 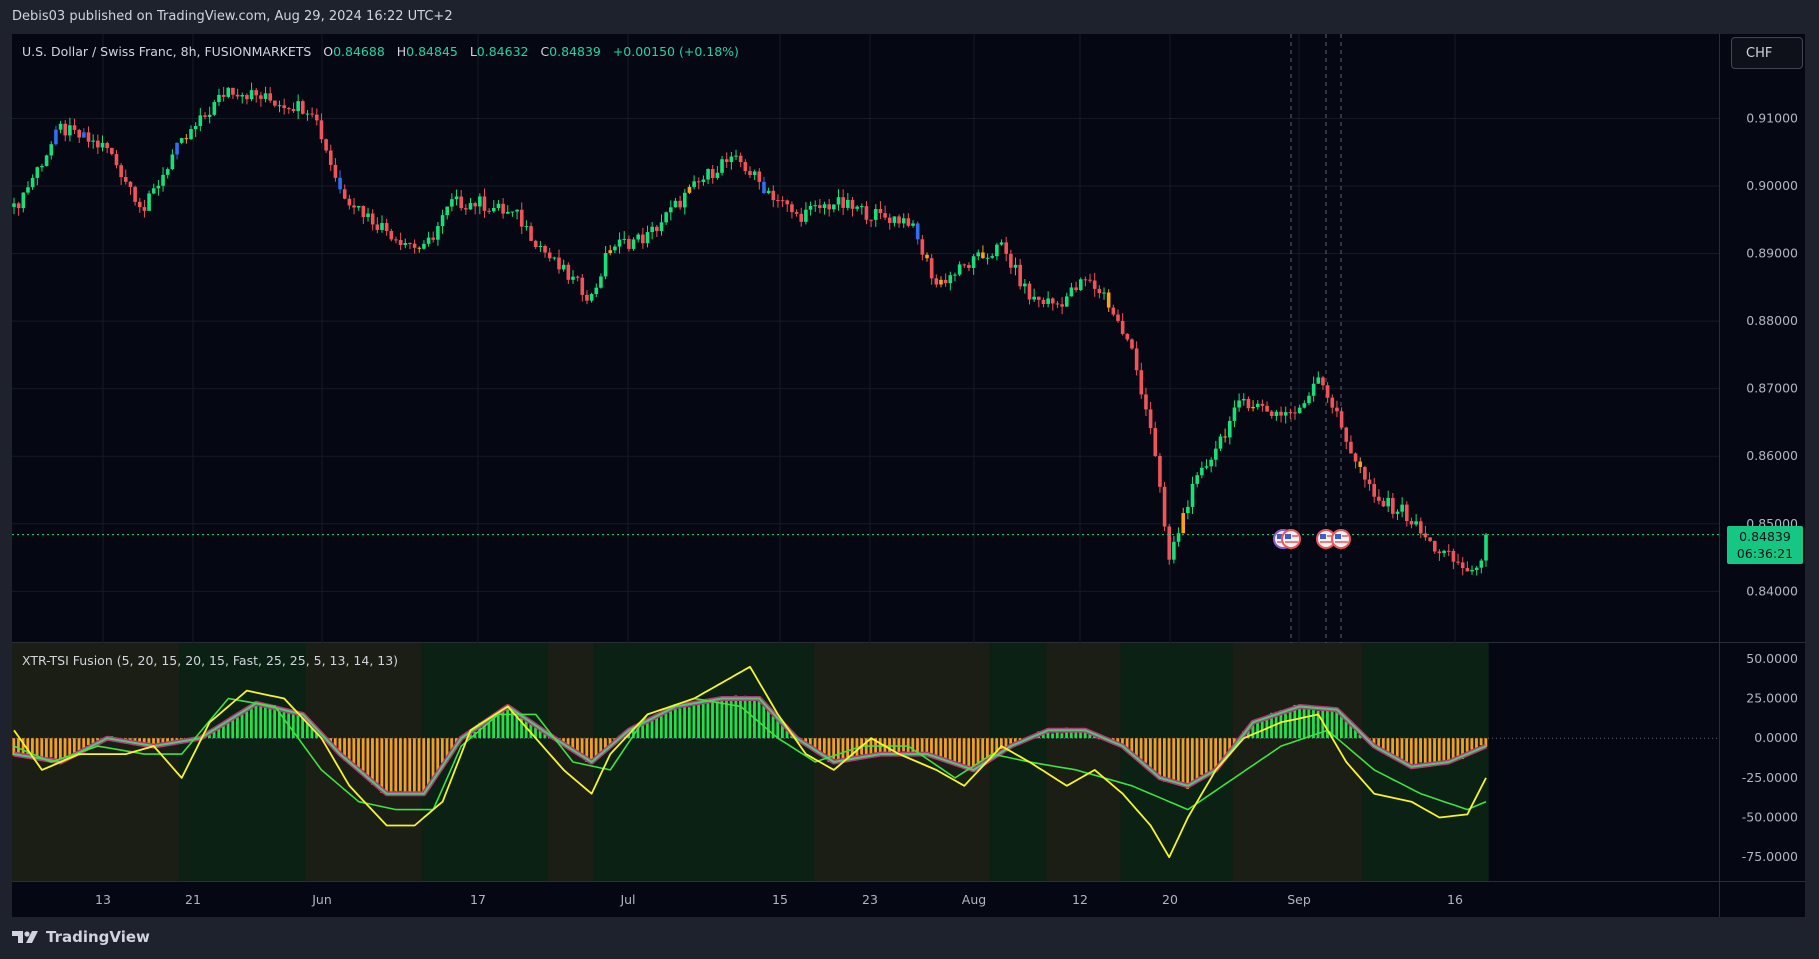 I want to click on x-tick-label: 12, so click(x=1080, y=899).